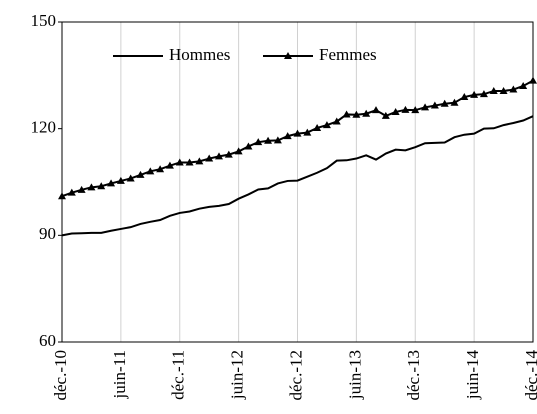  I want to click on y-tick-label: 60, so click(47, 340).